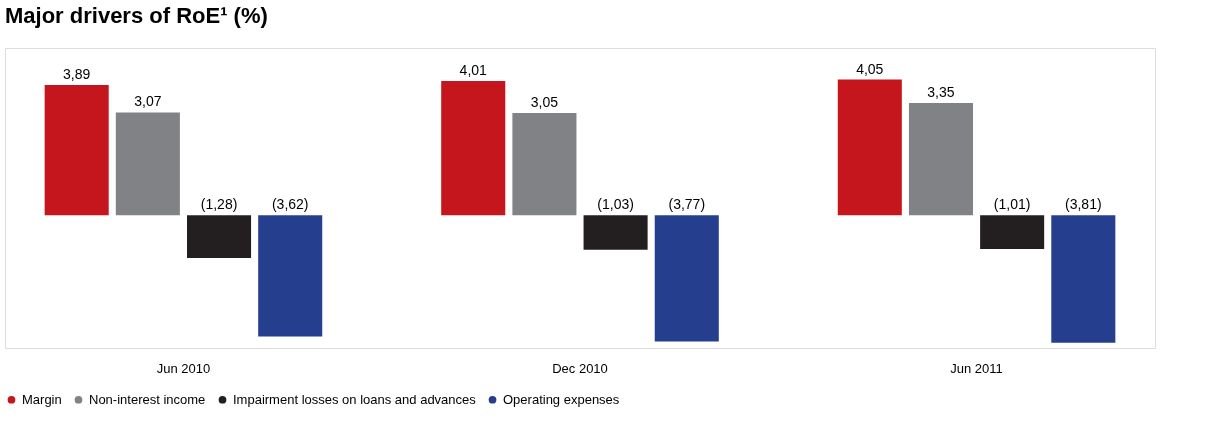 The width and height of the screenshot is (1216, 444). What do you see at coordinates (580, 368) in the screenshot?
I see `x-tick-label: Dec 2010` at bounding box center [580, 368].